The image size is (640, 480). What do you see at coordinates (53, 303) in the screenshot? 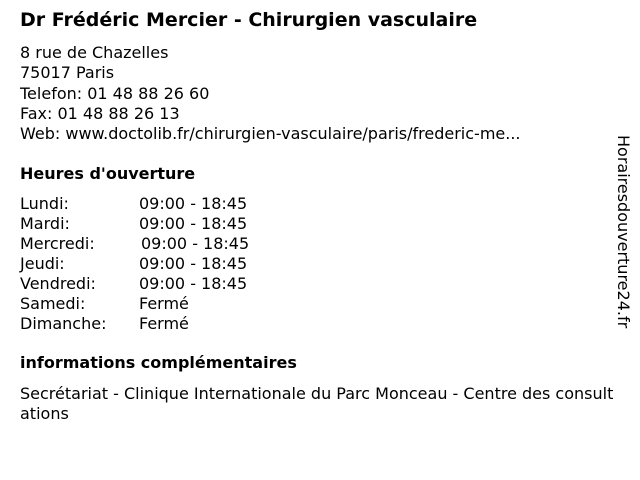
I see `day: Samedi:` at bounding box center [53, 303].